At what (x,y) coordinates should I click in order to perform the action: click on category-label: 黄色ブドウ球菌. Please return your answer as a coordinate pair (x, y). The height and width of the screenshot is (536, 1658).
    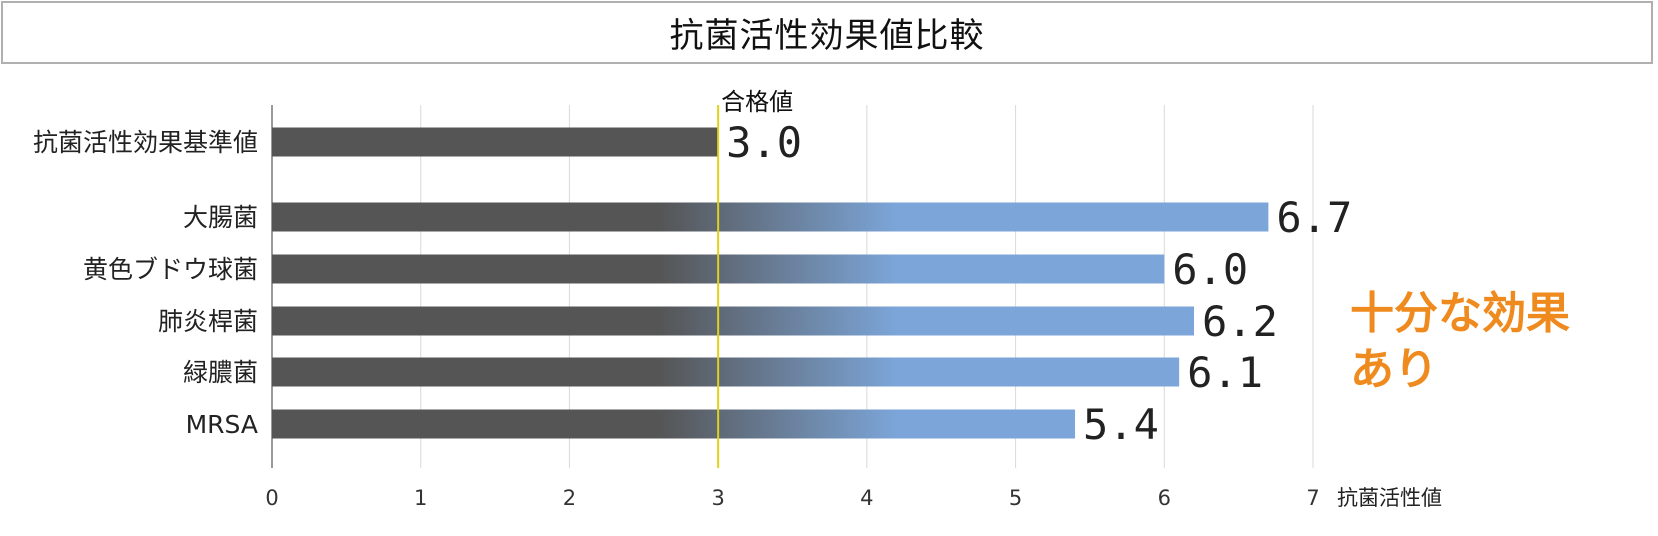
    Looking at the image, I should click on (170, 269).